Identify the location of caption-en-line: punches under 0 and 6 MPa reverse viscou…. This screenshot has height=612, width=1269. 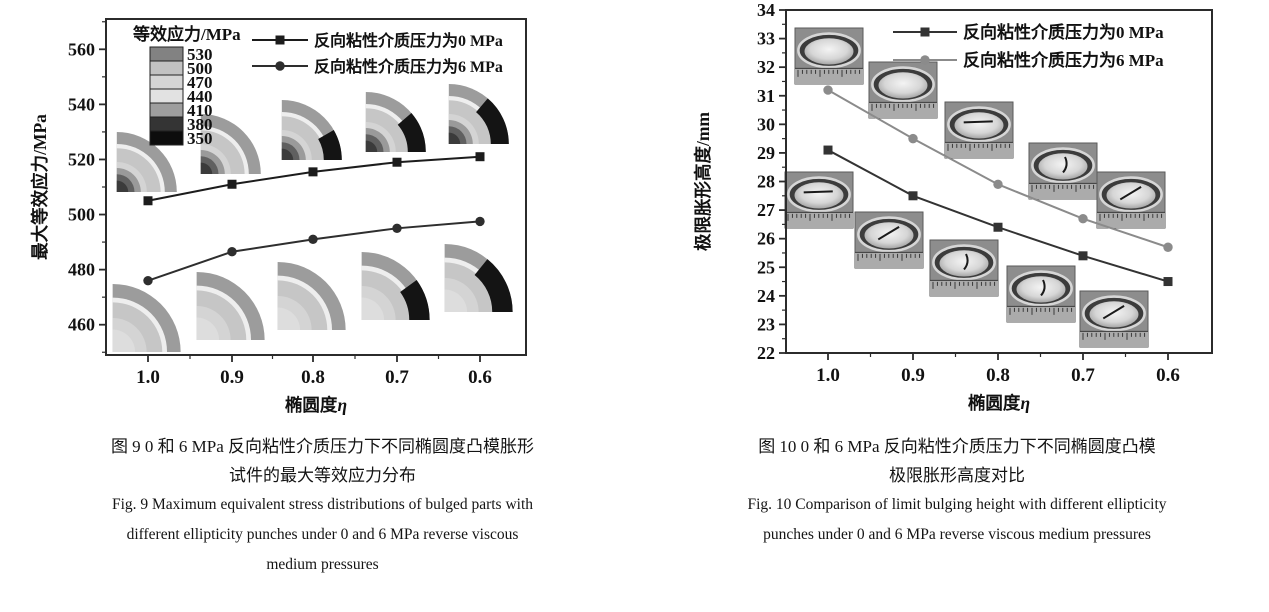
(957, 534).